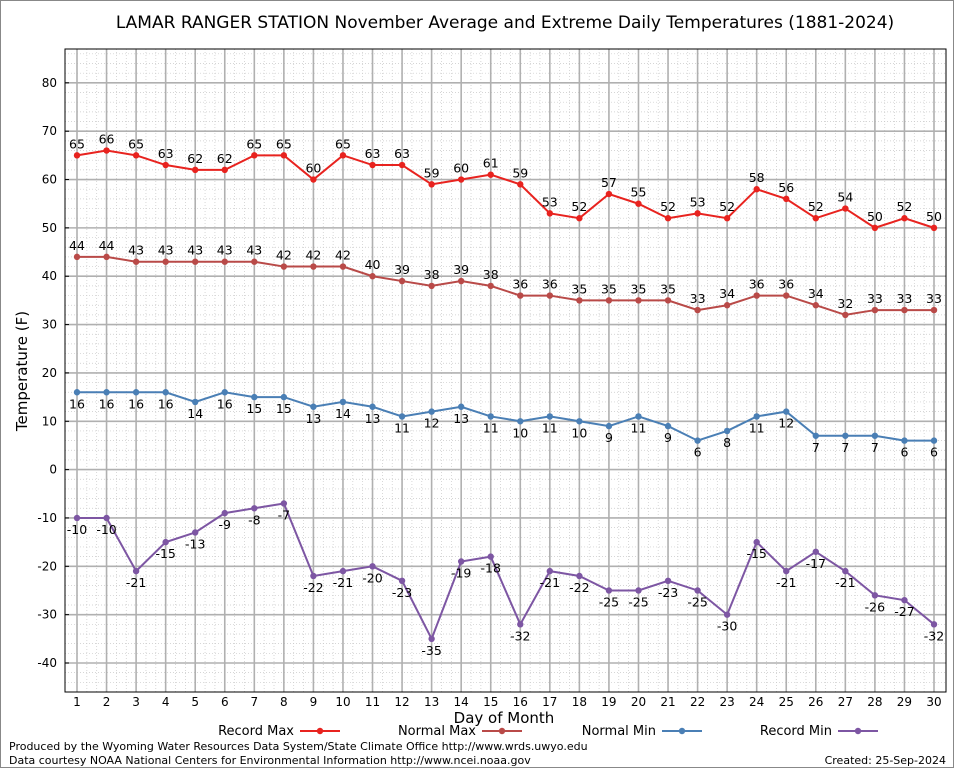 Image resolution: width=954 pixels, height=769 pixels. I want to click on data-label-record-min: -22, so click(579, 587).